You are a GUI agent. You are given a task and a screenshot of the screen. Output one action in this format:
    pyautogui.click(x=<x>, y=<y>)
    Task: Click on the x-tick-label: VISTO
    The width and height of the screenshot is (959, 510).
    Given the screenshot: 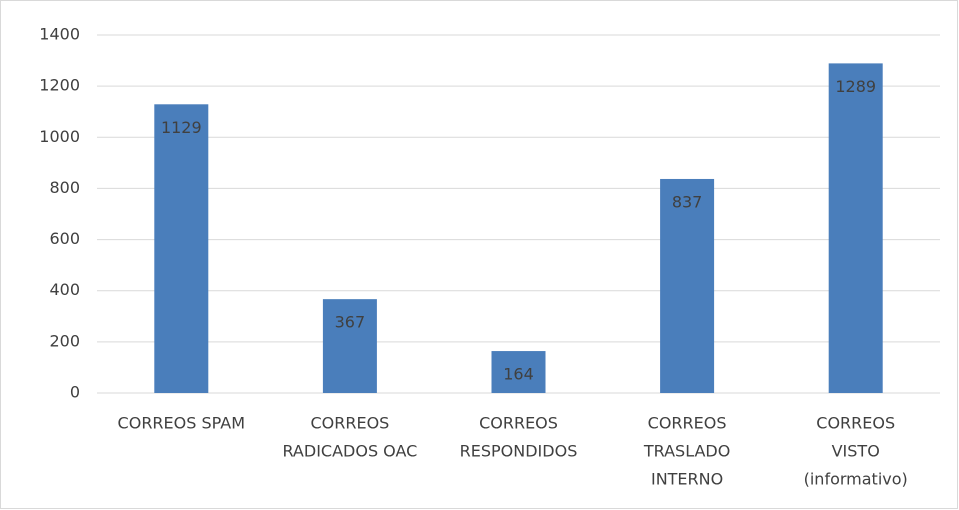 What is the action you would take?
    pyautogui.click(x=856, y=451)
    